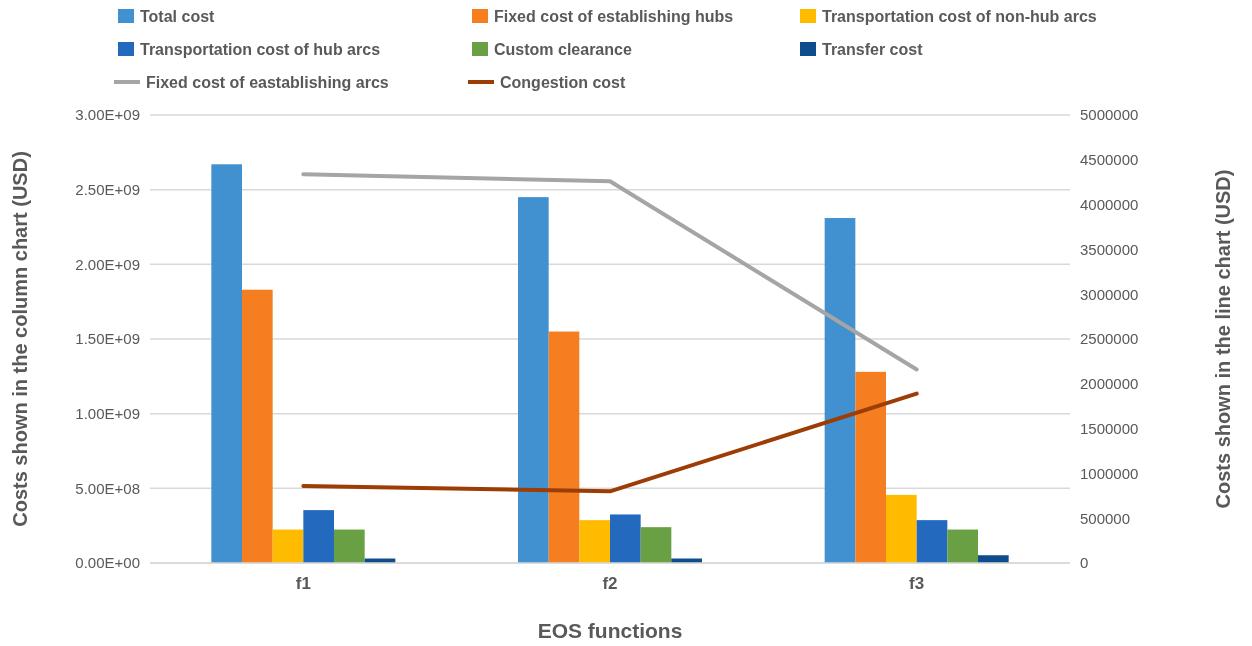 This screenshot has height=646, width=1252. Describe the element at coordinates (1109, 115) in the screenshot. I see `y2-tick-label: 5000000` at that location.